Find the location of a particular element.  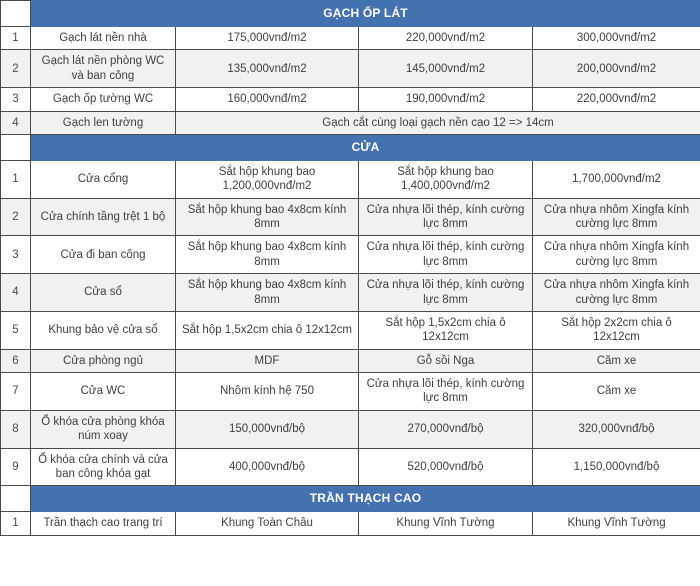

section-title: TRẦN THẠCH CAO is located at coordinates (364, 499).